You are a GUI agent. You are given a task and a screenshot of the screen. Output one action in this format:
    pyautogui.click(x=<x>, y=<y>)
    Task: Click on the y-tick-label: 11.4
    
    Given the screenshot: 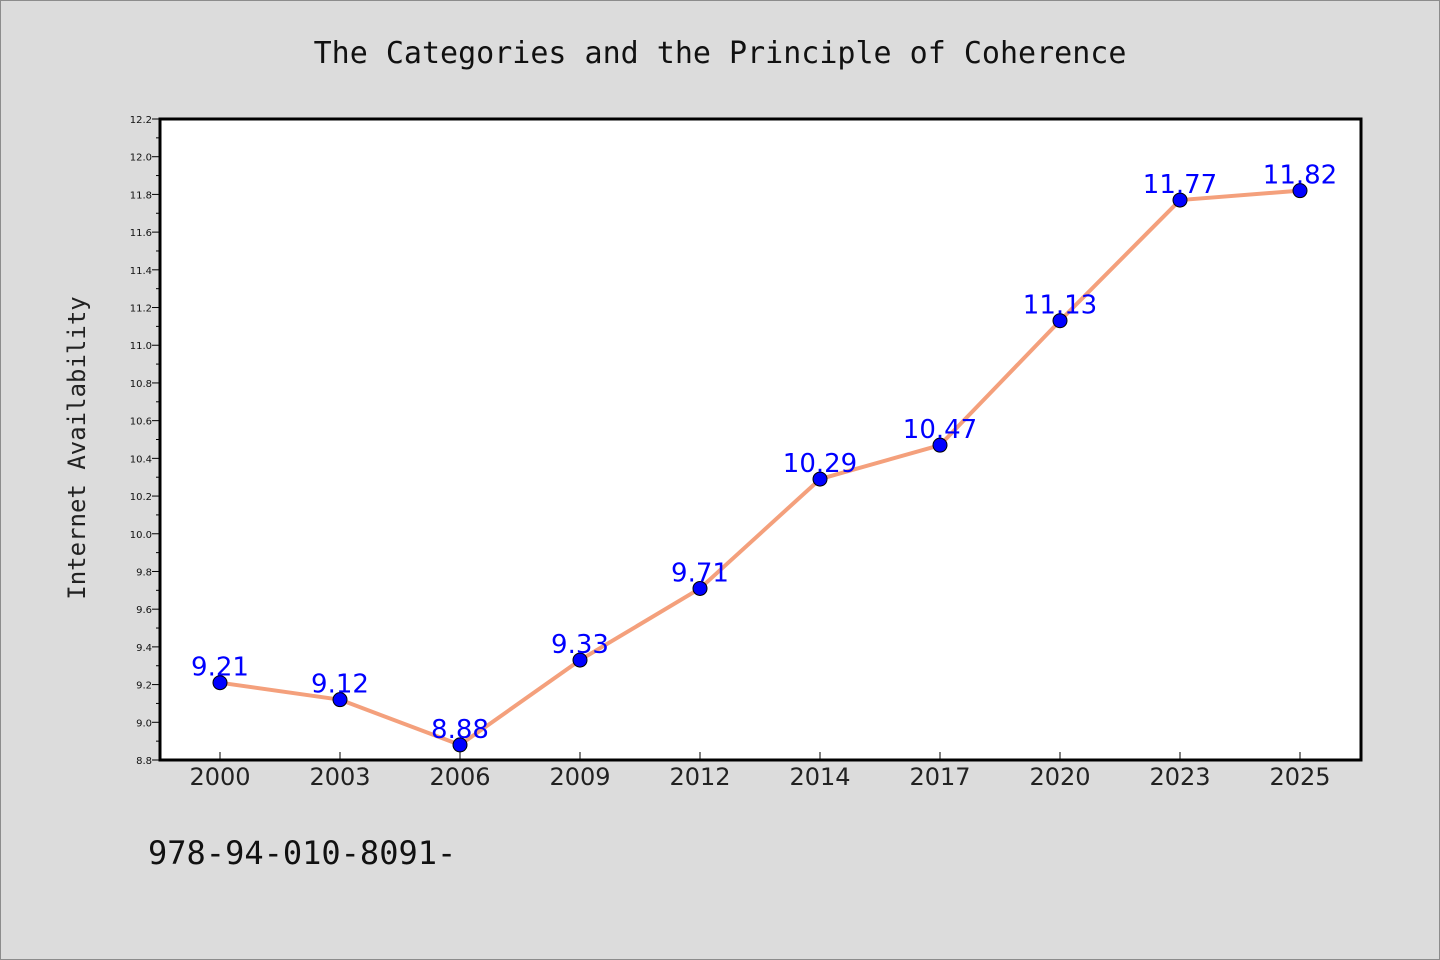 What is the action you would take?
    pyautogui.click(x=141, y=271)
    